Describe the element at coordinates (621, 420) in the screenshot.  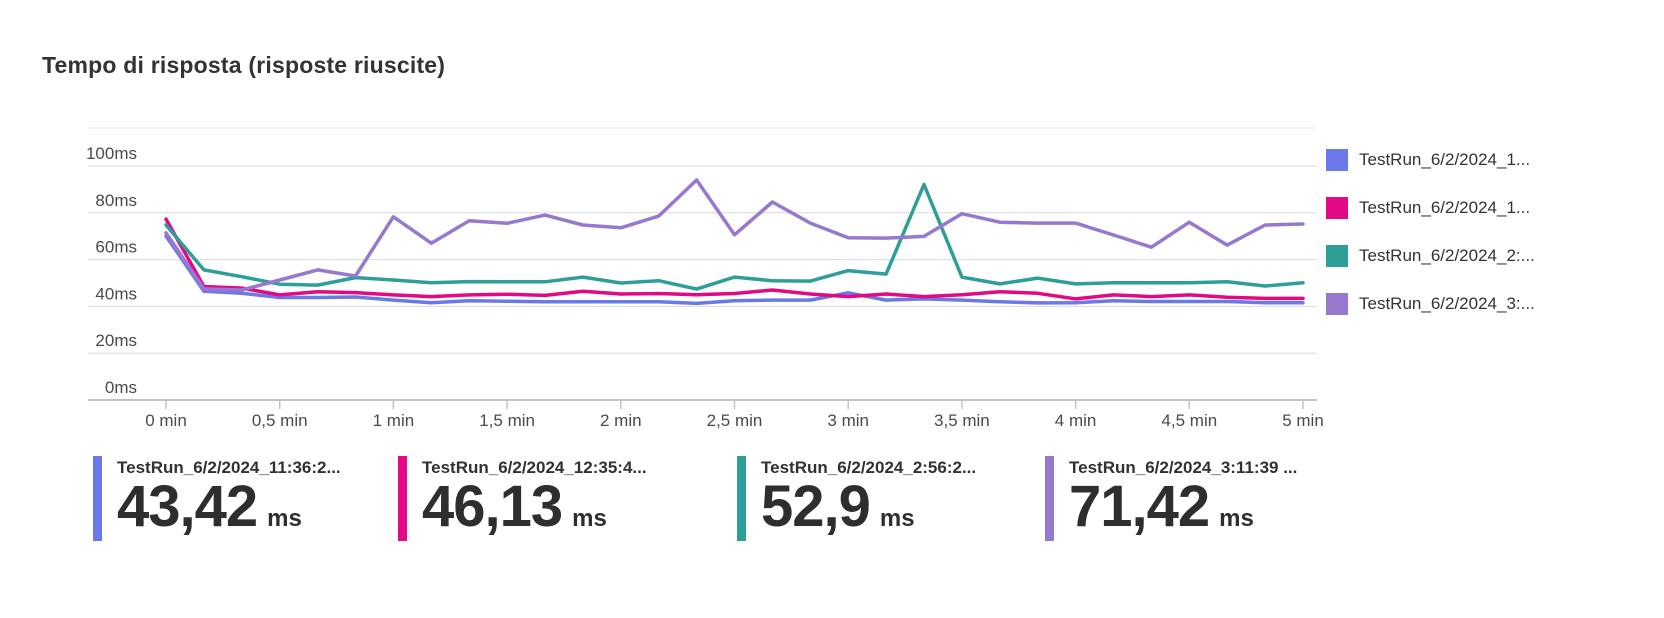
I see `x-axis-label: 2 min` at that location.